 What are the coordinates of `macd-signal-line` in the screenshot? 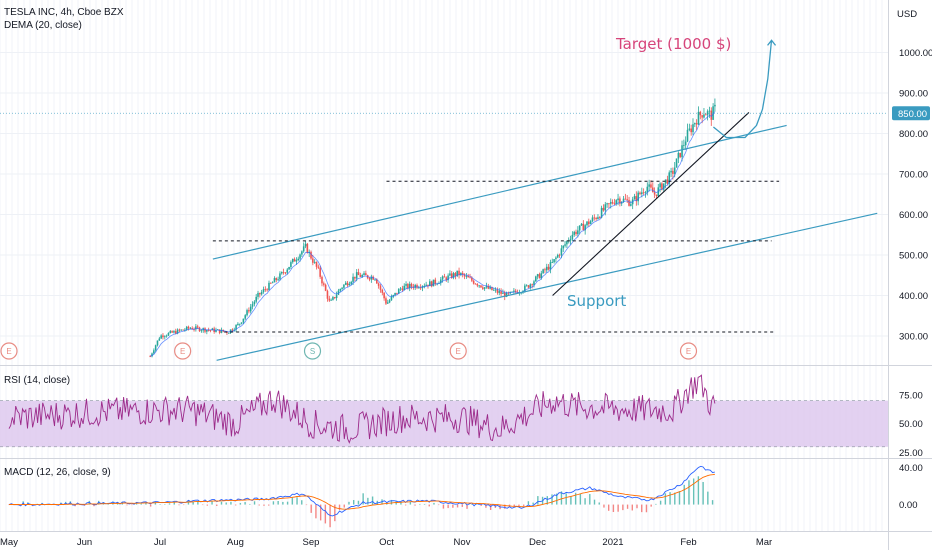 It's located at (361, 491).